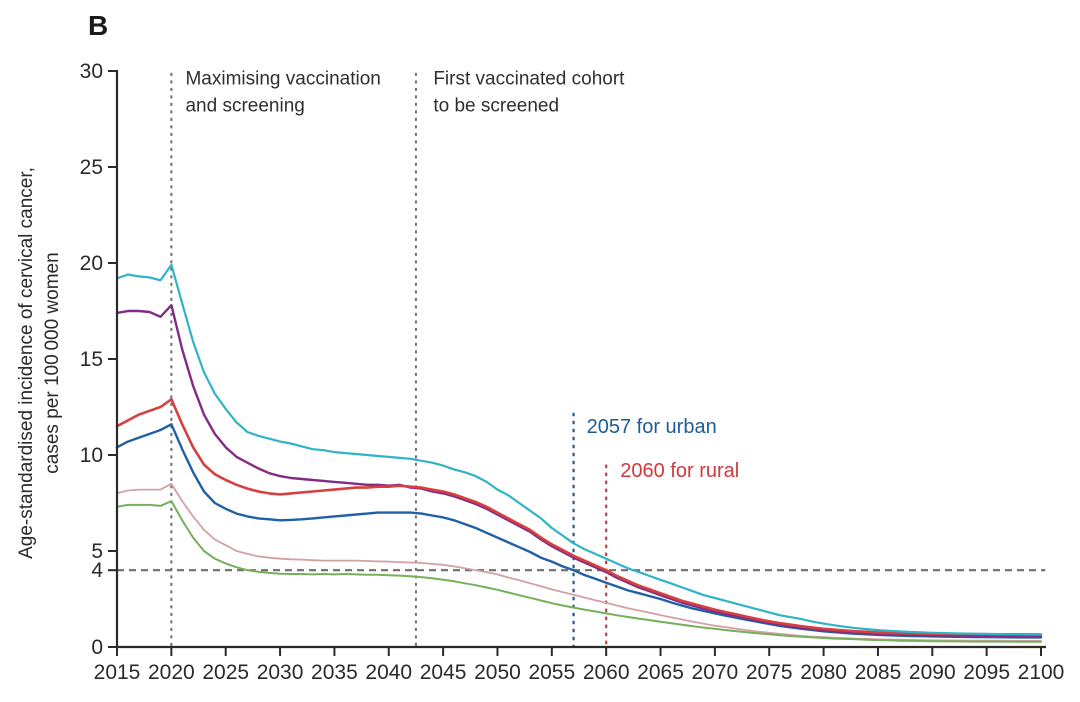 This screenshot has width=1080, height=702. I want to click on annotation-2060-rural: 2060 for rural, so click(679, 471).